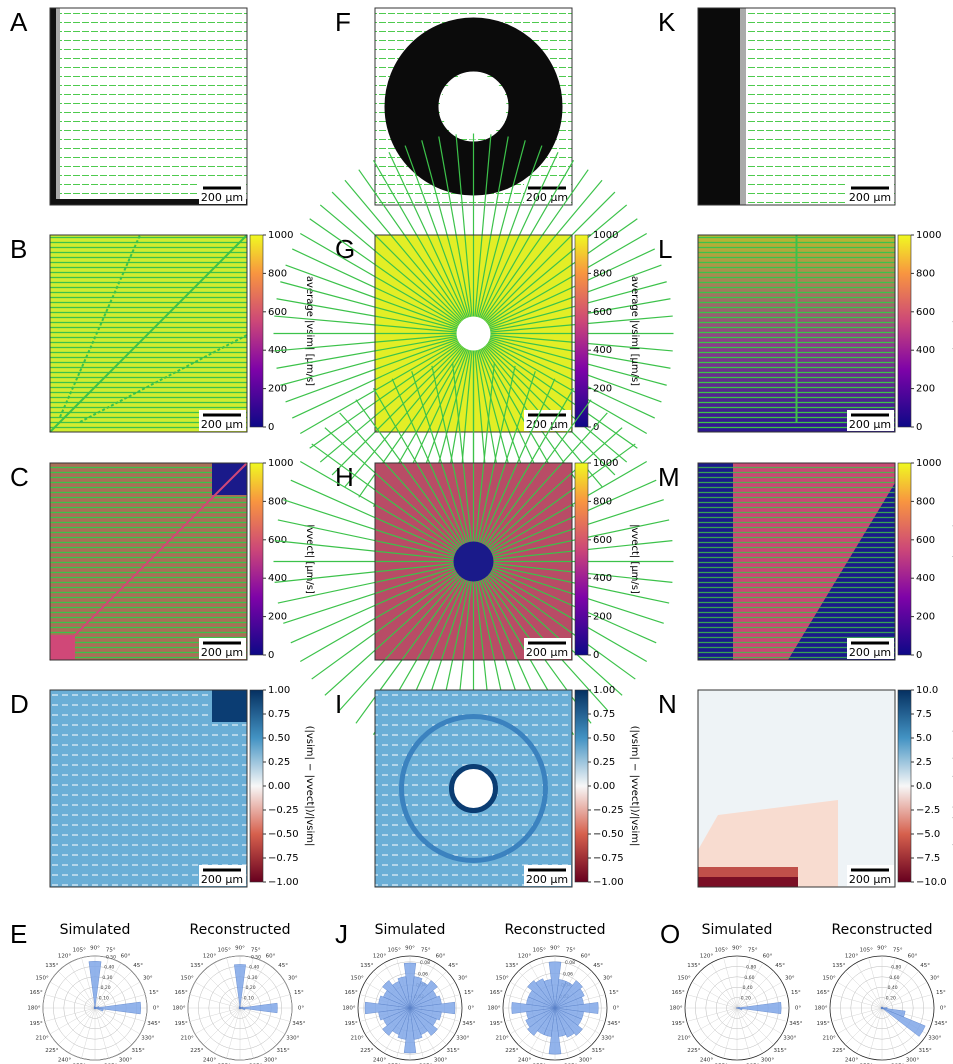 Image resolution: width=953 pixels, height=1064 pixels. I want to click on polar-title: Simulated, so click(95, 930).